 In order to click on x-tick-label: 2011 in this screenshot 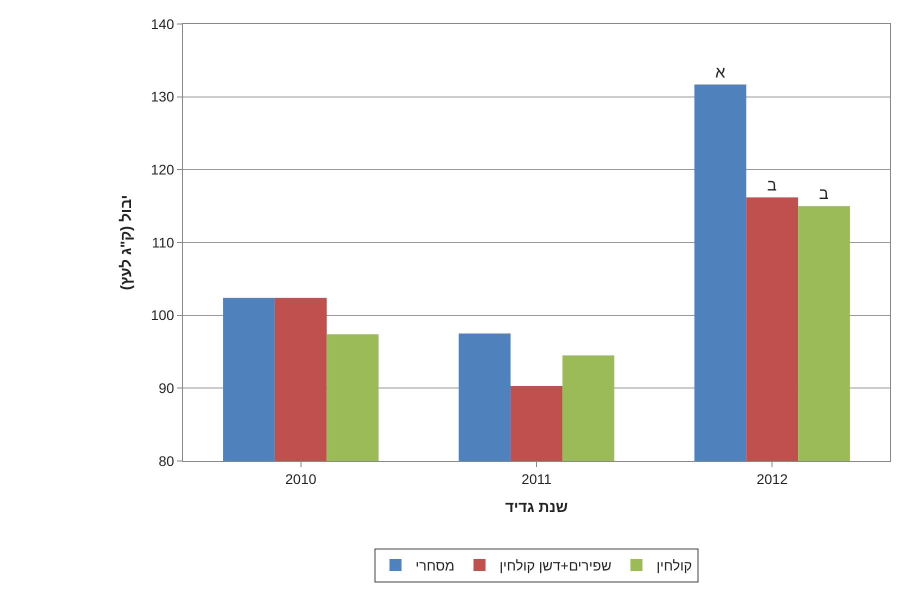, I will do `click(536, 478)`.